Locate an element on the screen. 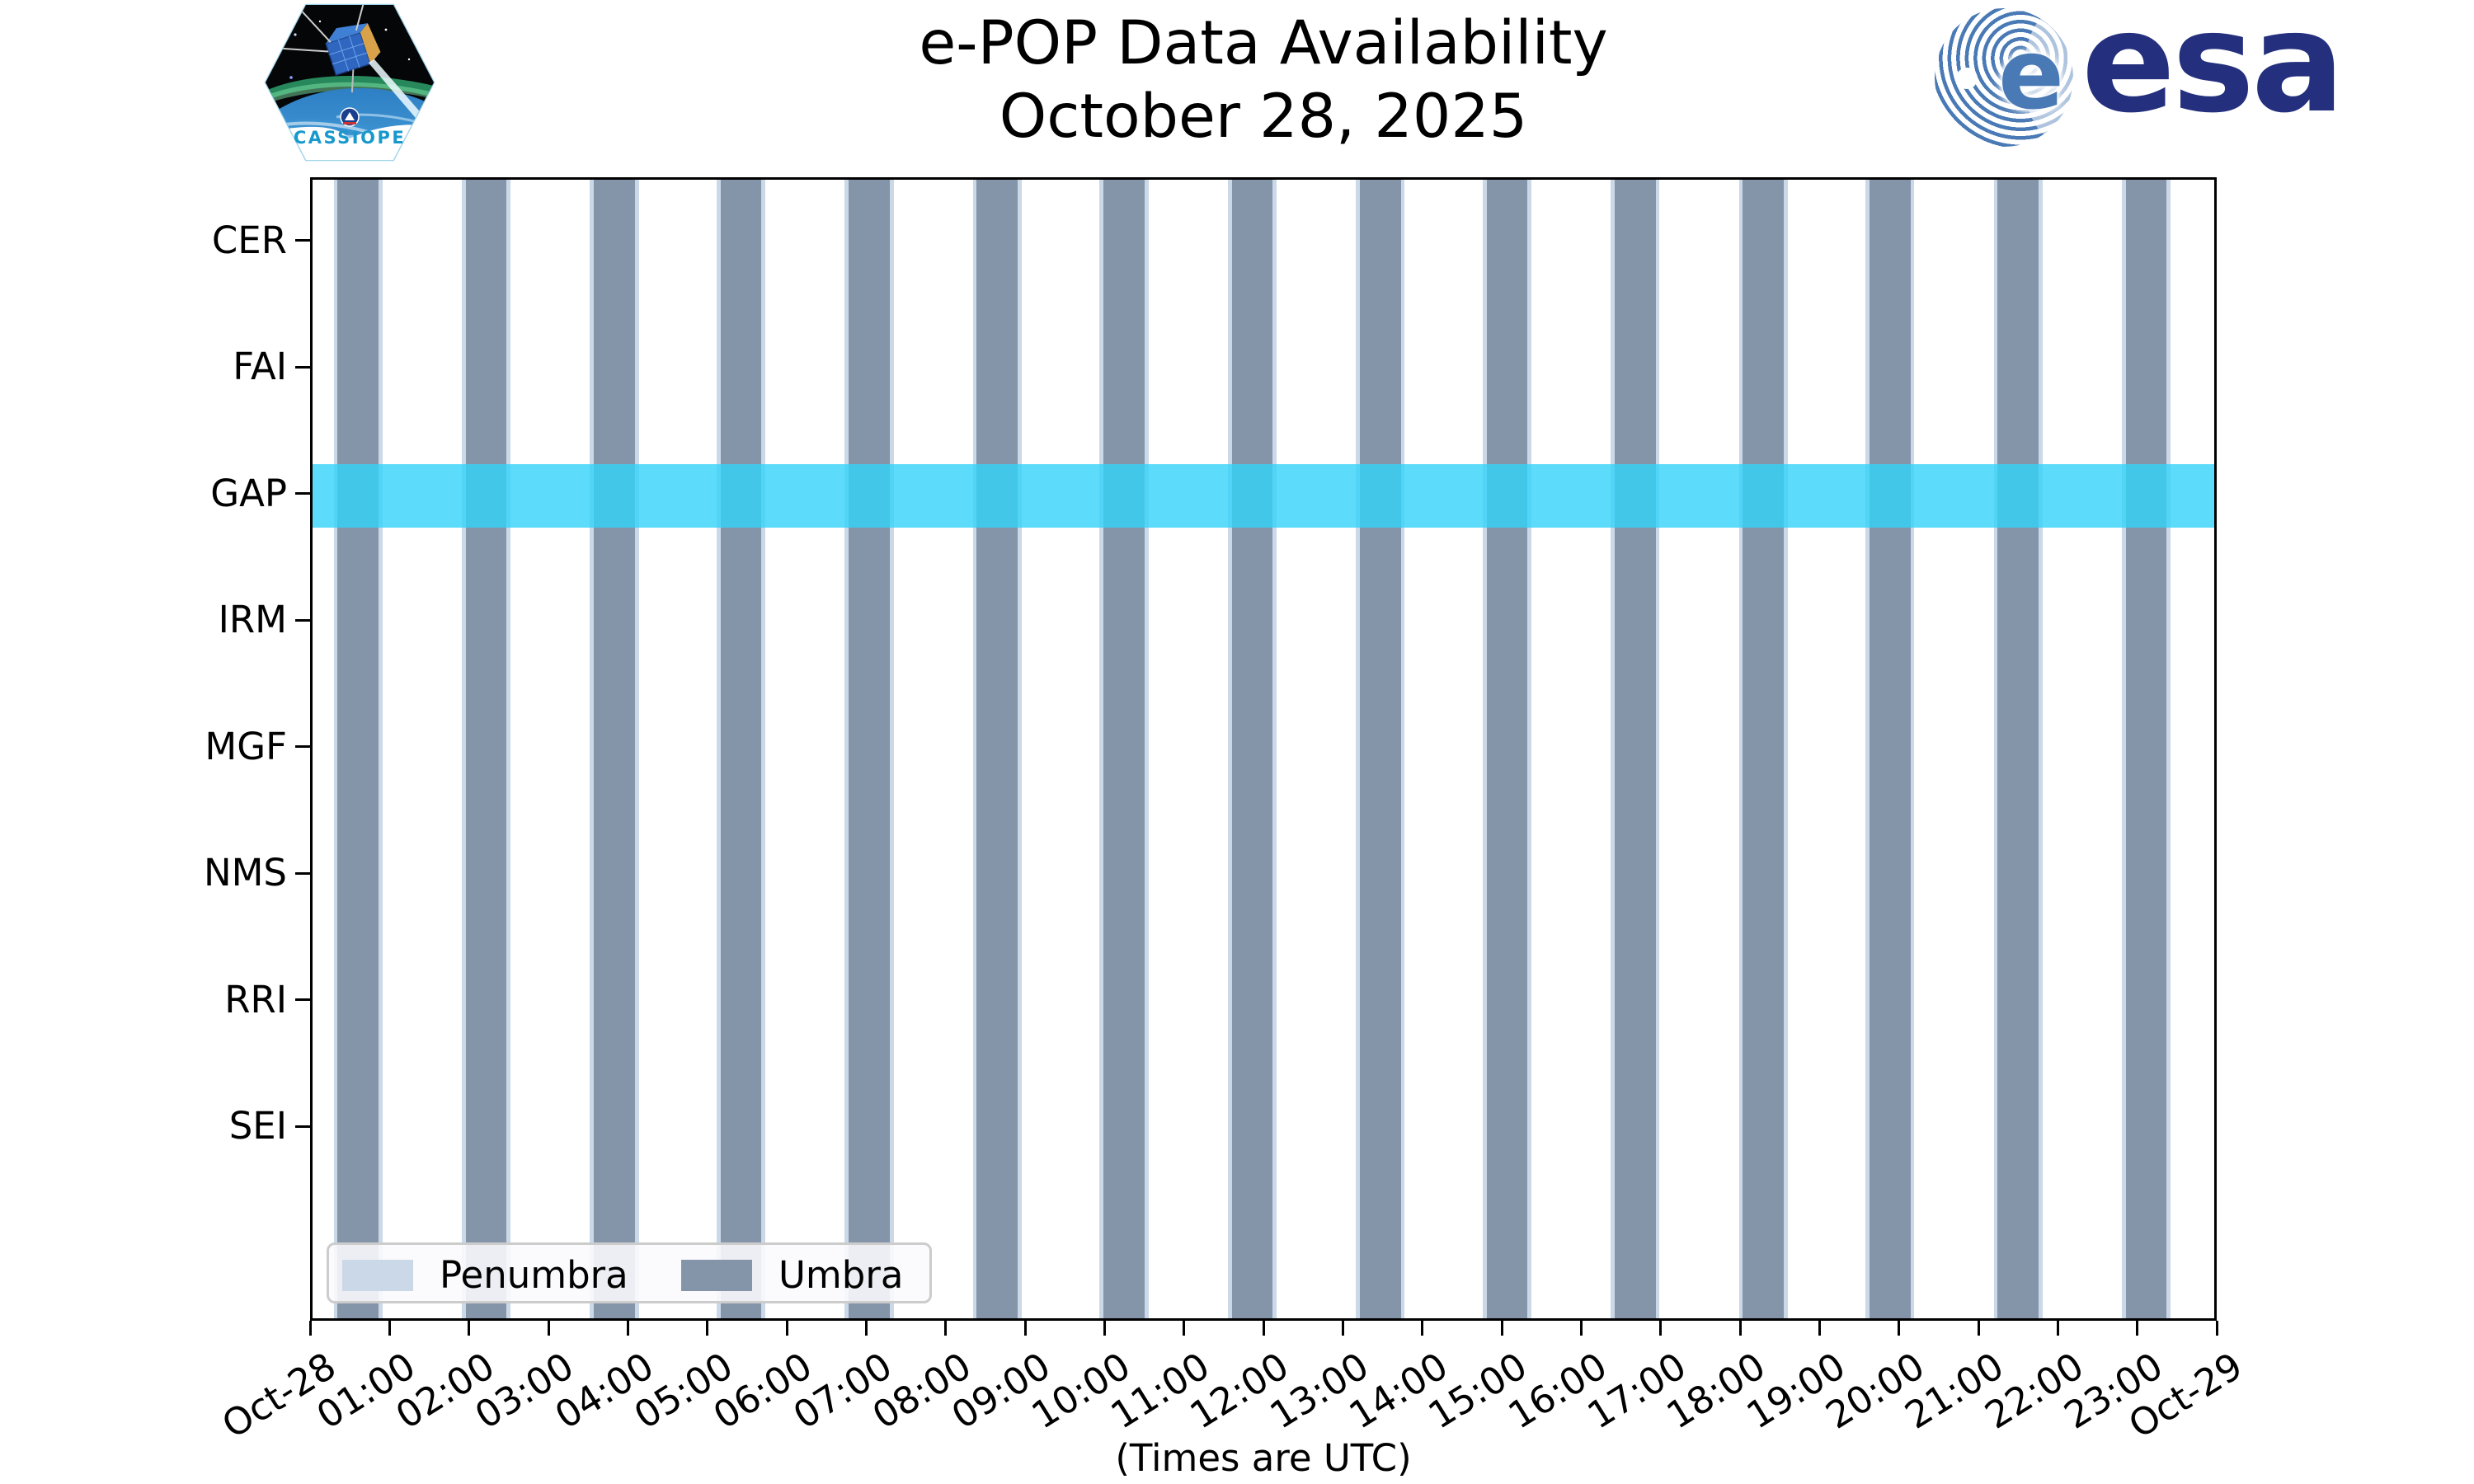 Image resolution: width=2474 pixels, height=1484 pixels. instrument-label-gap: GAP is located at coordinates (248, 493).